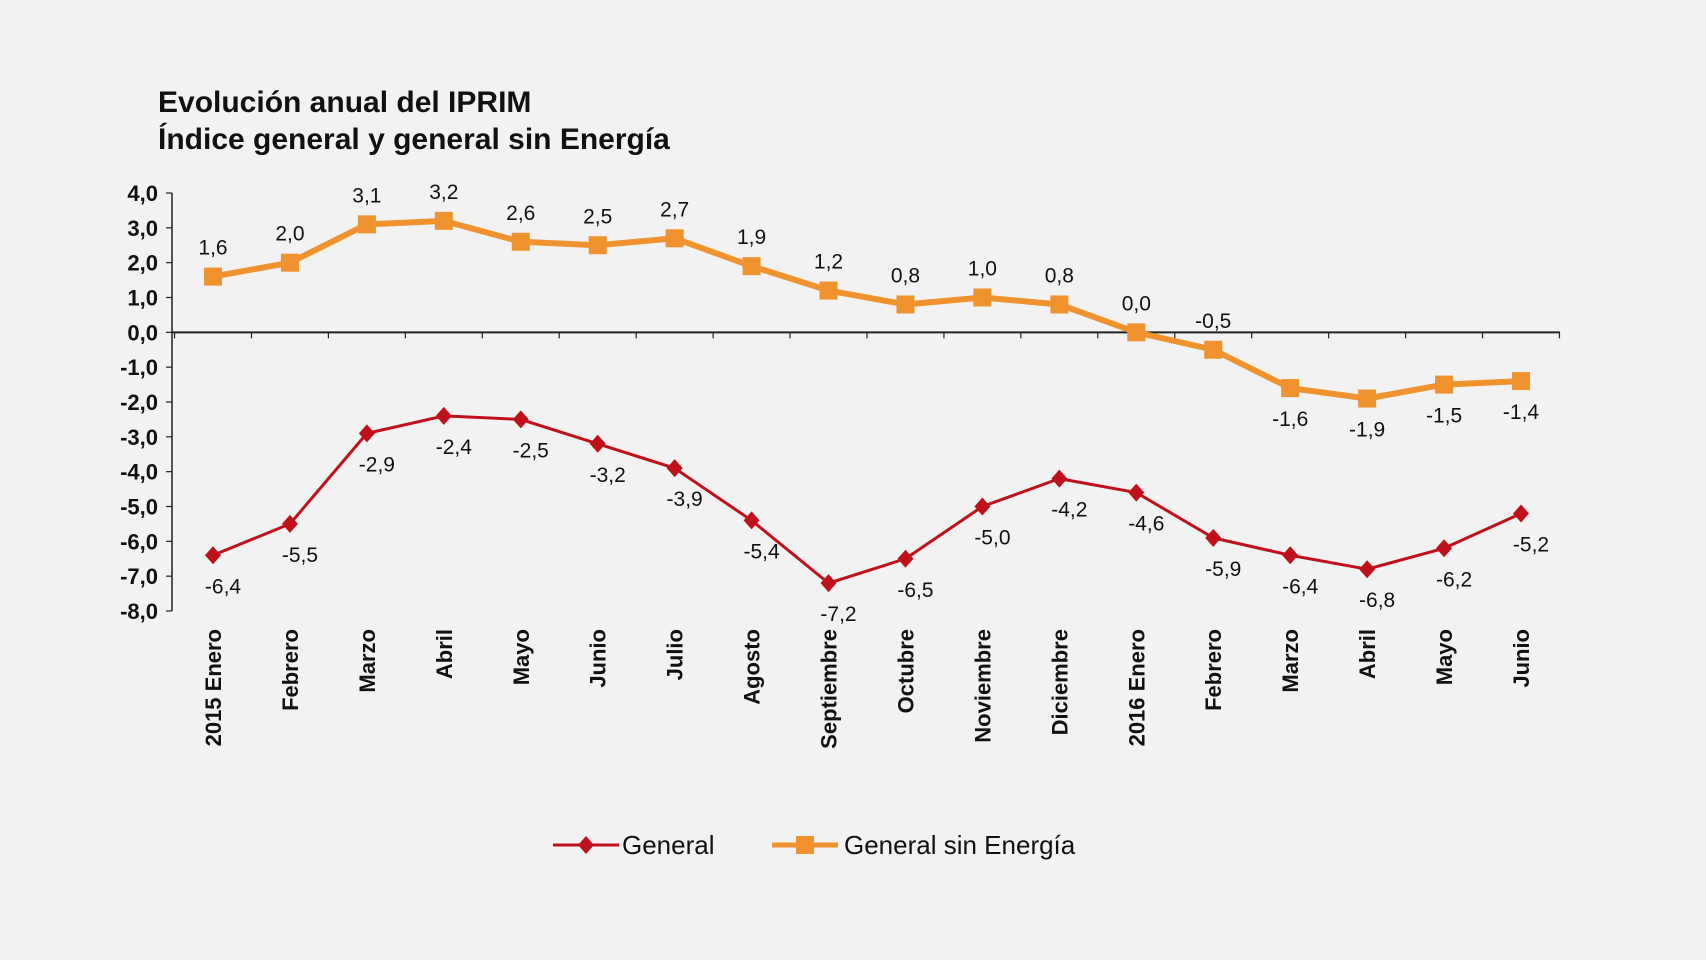 Image resolution: width=1706 pixels, height=960 pixels. Describe the element at coordinates (805, 845) in the screenshot. I see `legend-marker-square` at that location.